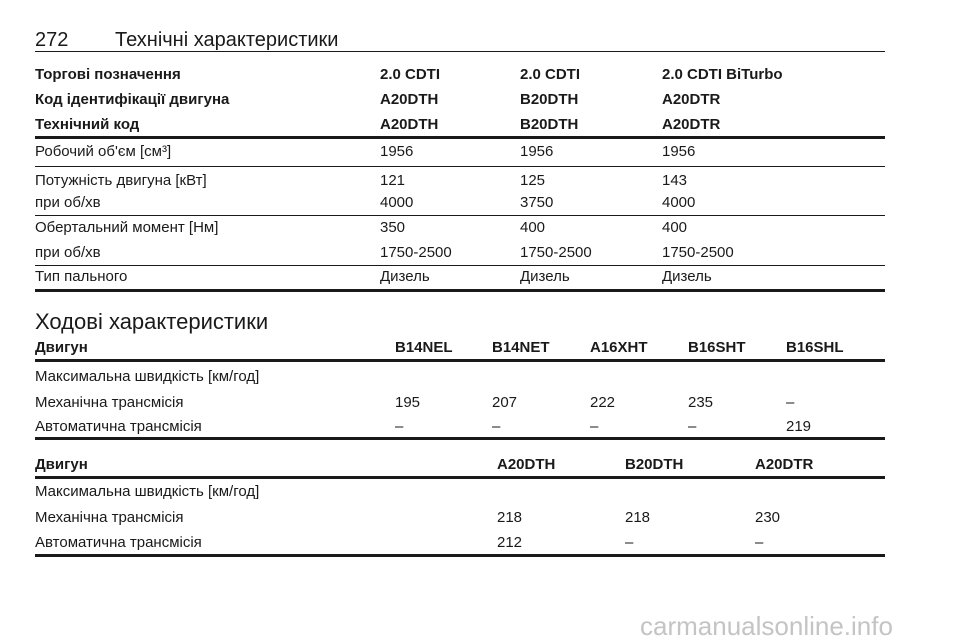  What do you see at coordinates (799, 426) in the screenshot?
I see `cell: 219` at bounding box center [799, 426].